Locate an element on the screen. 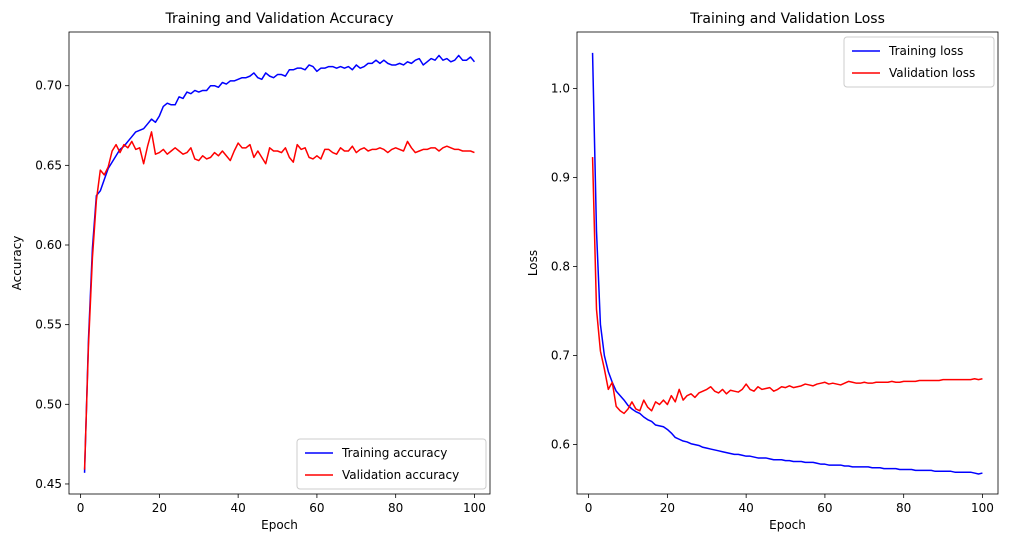 The width and height of the screenshot is (1010, 547). y-tick-label: 0.50 is located at coordinates (48, 404).